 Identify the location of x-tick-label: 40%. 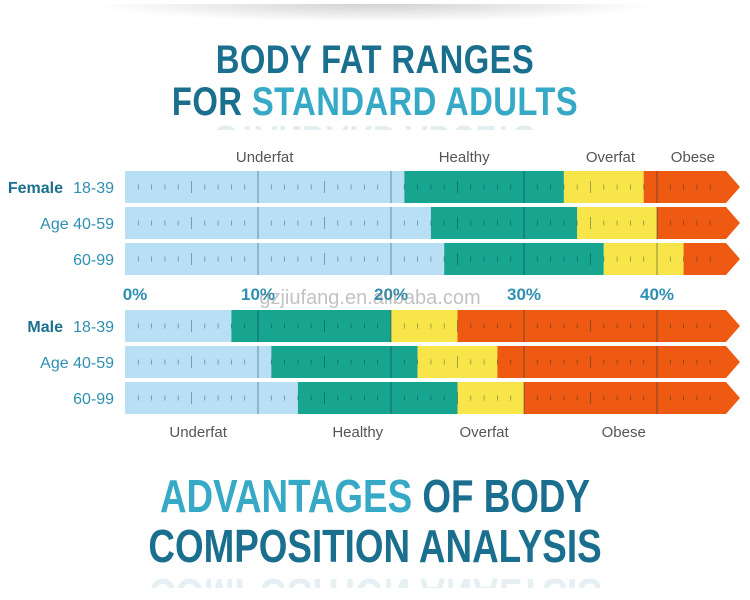
(657, 294).